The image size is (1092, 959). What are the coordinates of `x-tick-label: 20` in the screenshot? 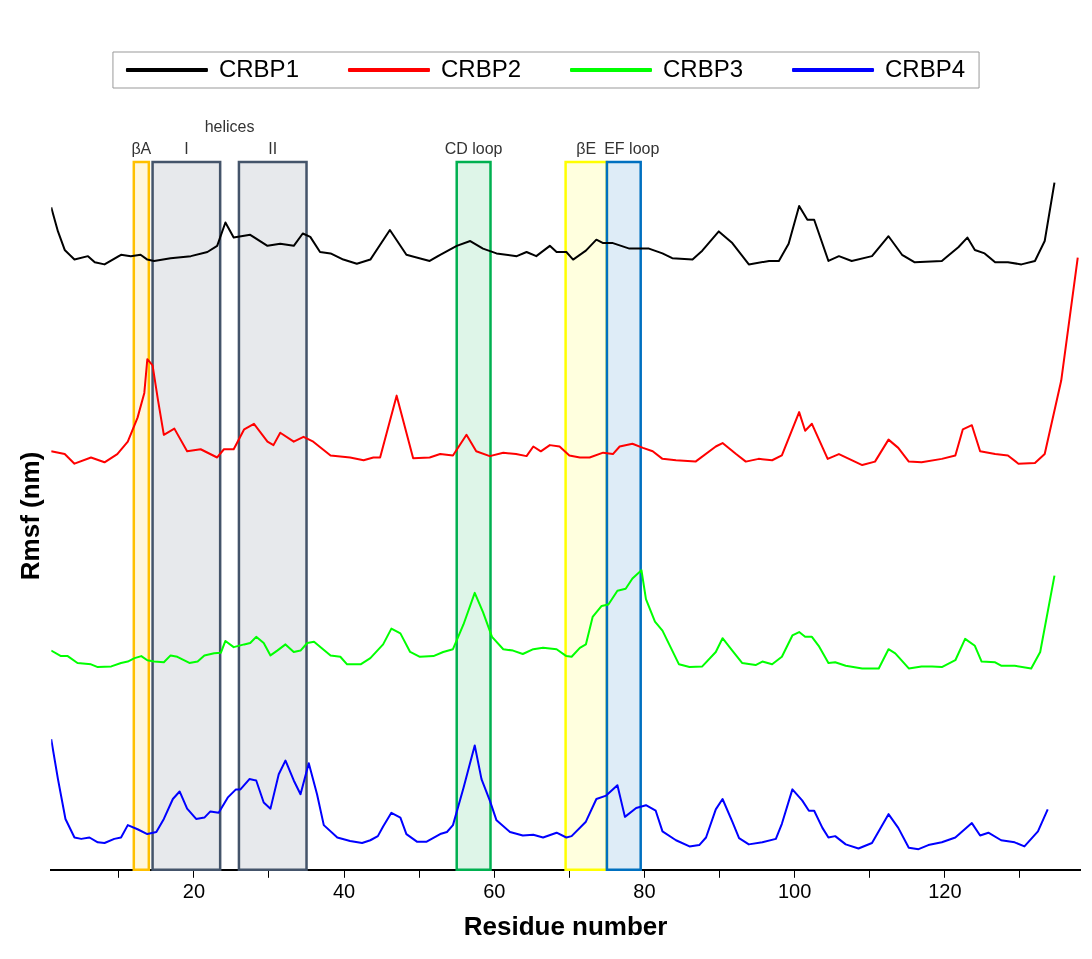 It's located at (194, 891).